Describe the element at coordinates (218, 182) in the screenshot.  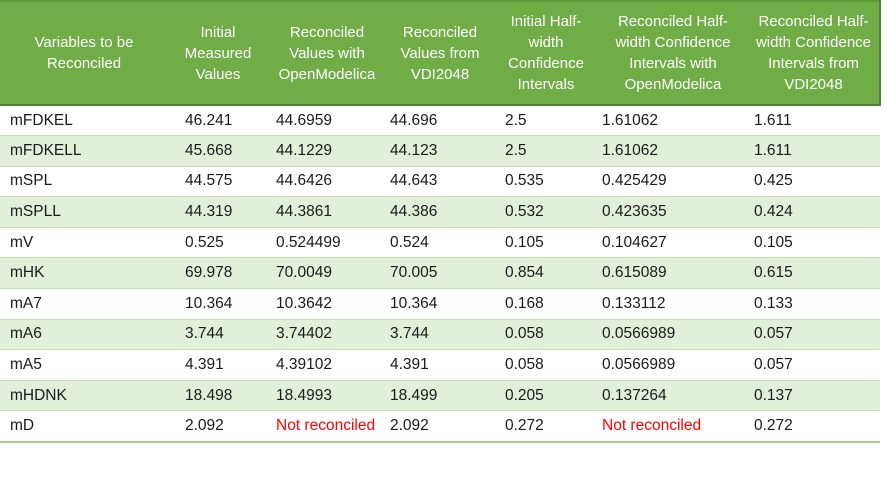
I see `cell-initial-measured: 44.575` at that location.